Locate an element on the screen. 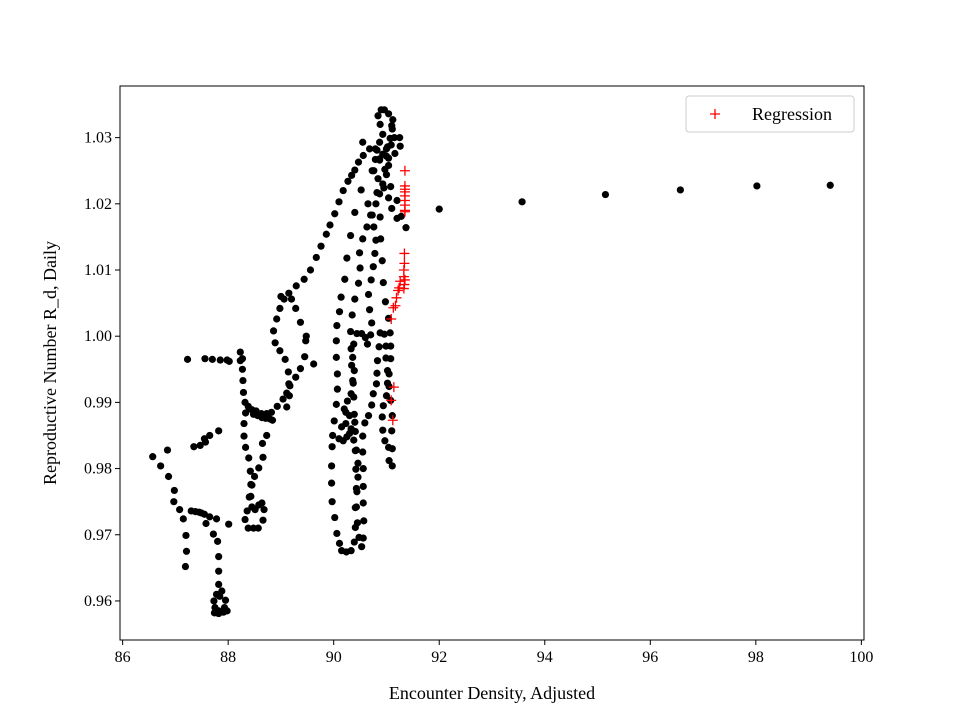 The height and width of the screenshot is (720, 960). y-tick-label: 0.97 is located at coordinates (98, 535).